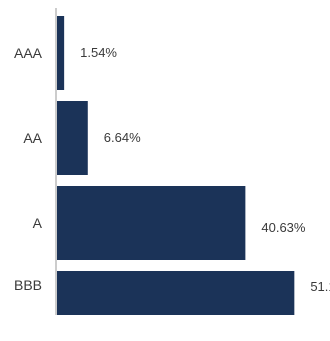 This screenshot has height=341, width=330. I want to click on category-label-aa: AA, so click(32, 138).